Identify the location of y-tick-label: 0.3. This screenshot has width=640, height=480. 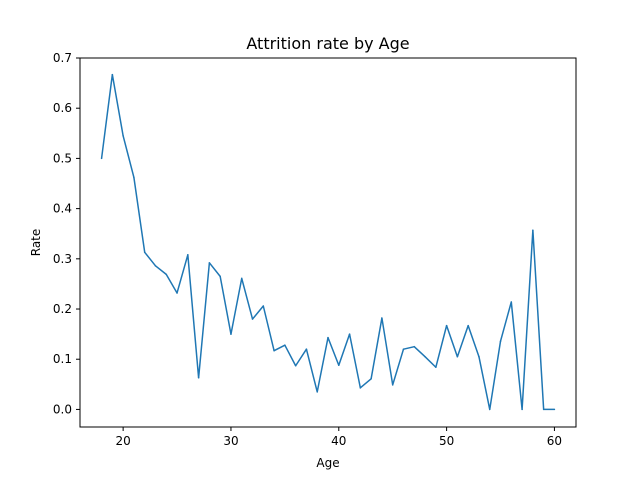
(62, 259).